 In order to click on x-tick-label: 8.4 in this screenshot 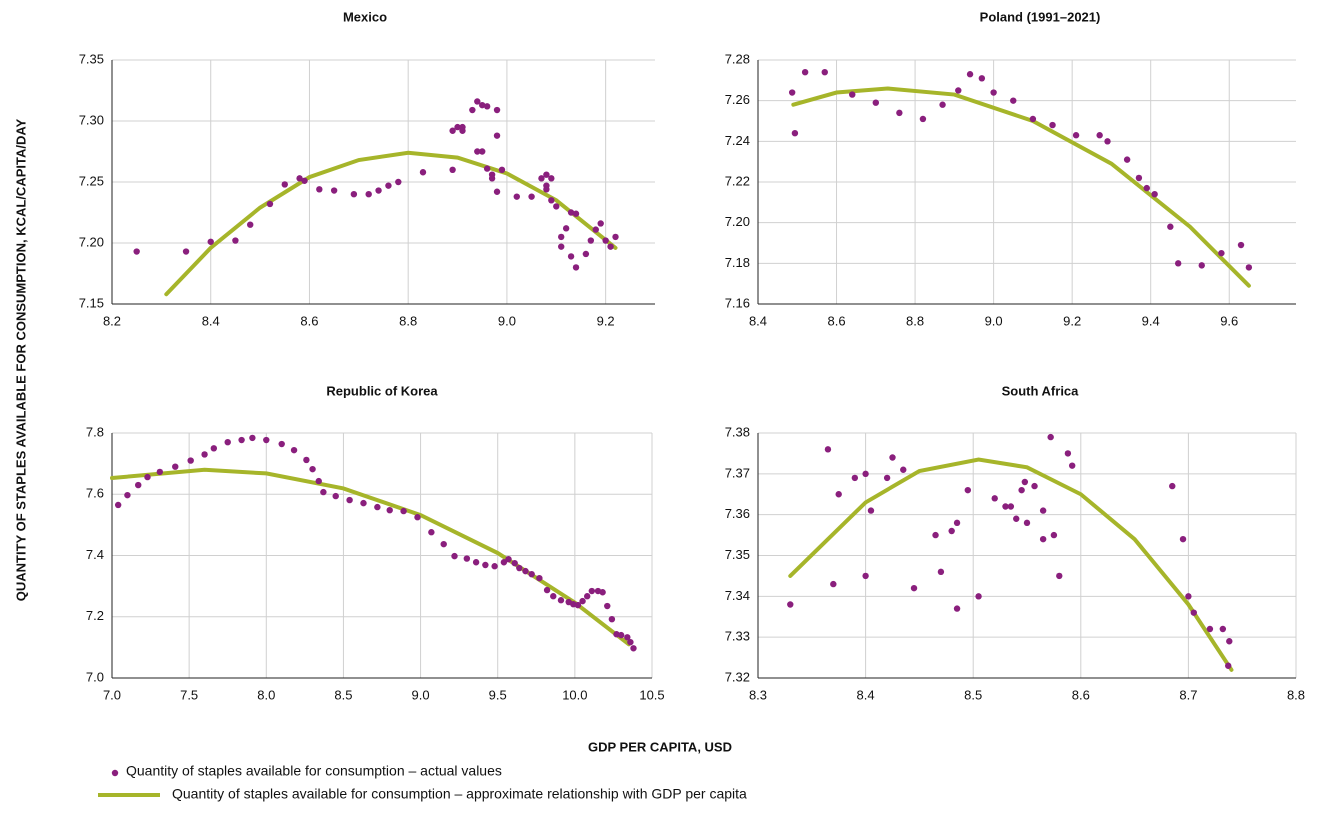, I will do `click(758, 320)`.